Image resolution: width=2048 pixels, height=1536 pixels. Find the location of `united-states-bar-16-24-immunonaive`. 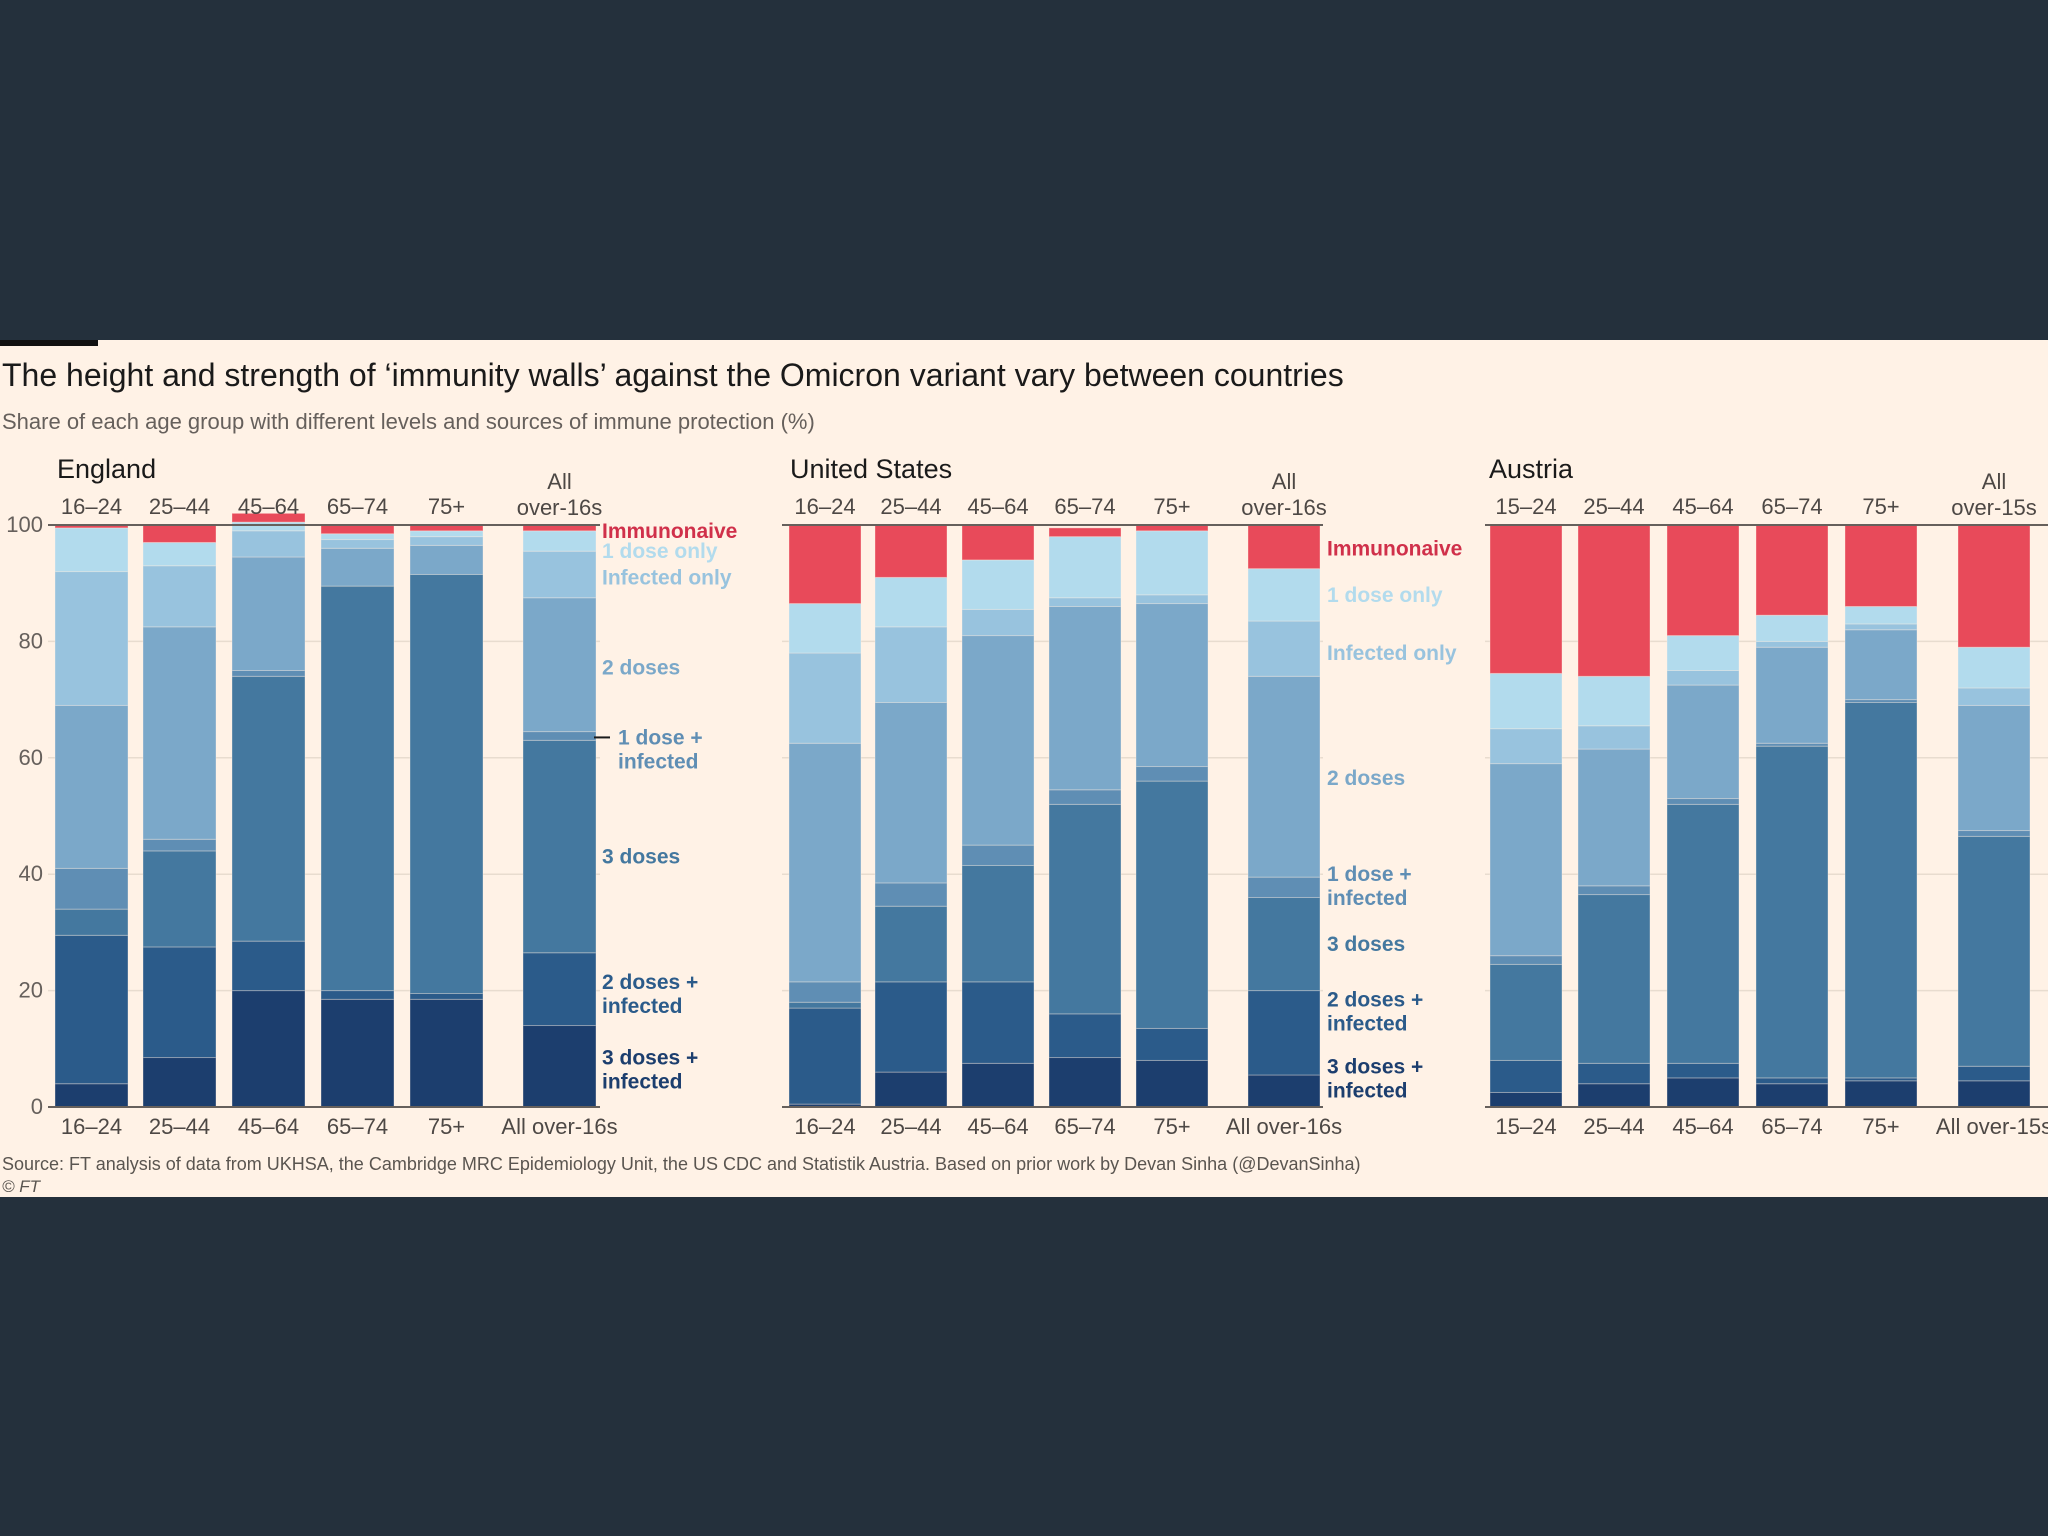

united-states-bar-16-24-immunonaive is located at coordinates (825, 564).